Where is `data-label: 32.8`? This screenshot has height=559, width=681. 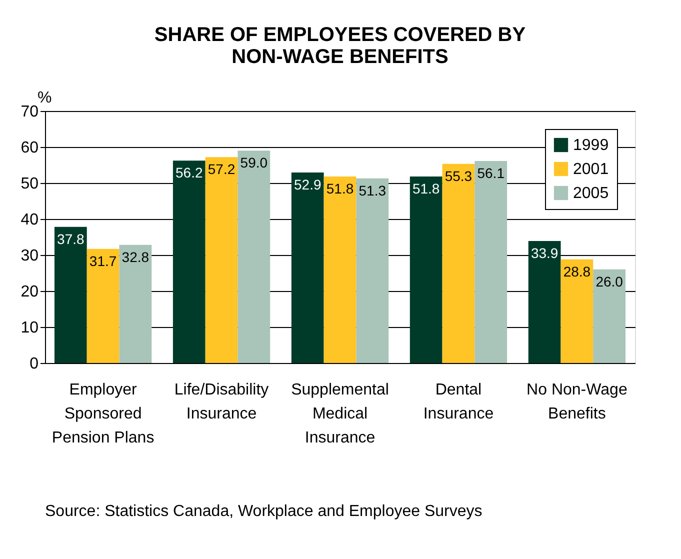 data-label: 32.8 is located at coordinates (136, 256).